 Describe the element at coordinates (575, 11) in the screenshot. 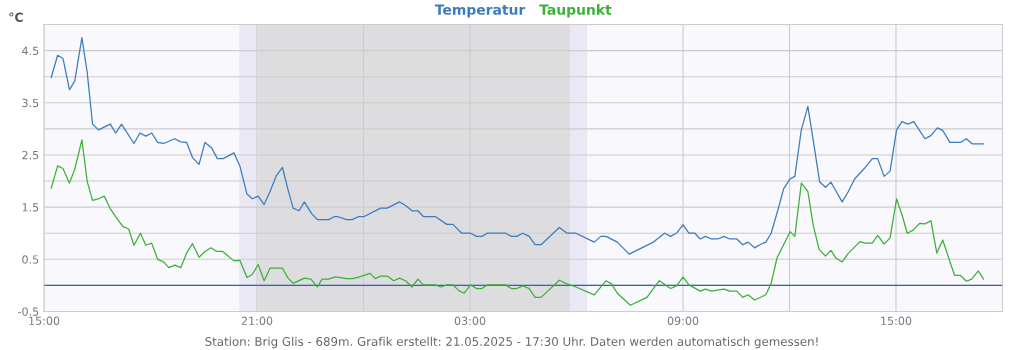

I see `text: Taupunkt` at that location.